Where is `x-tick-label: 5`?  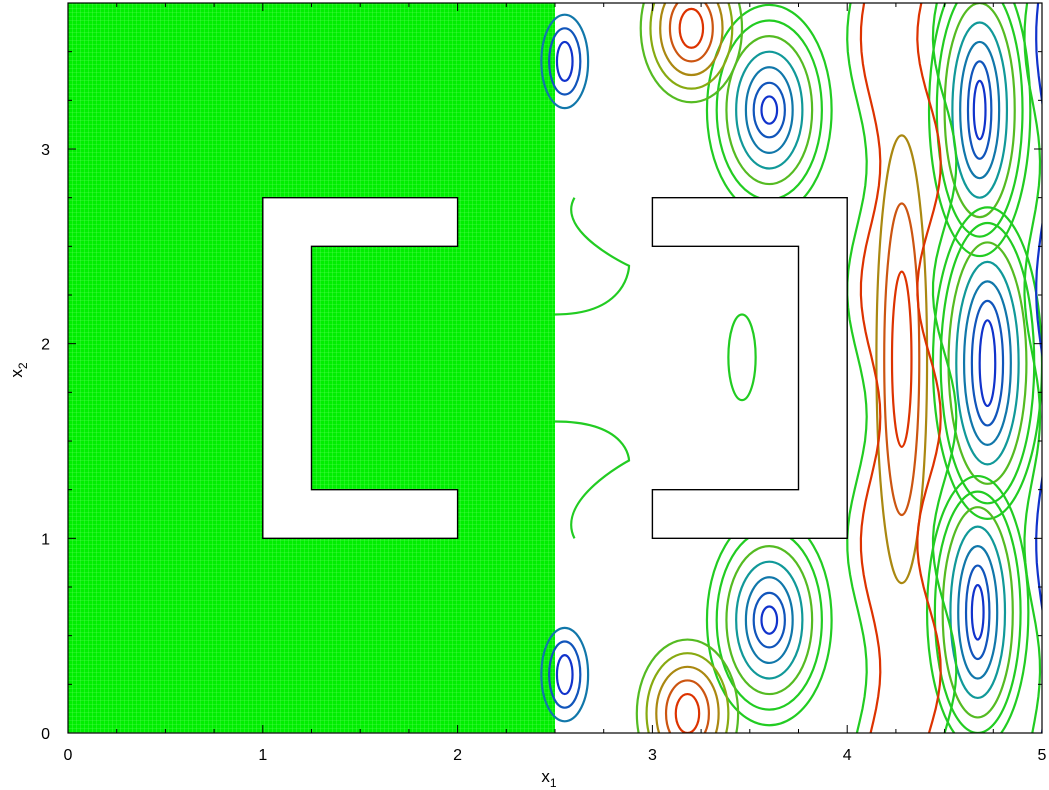 x-tick-label: 5 is located at coordinates (1042, 755).